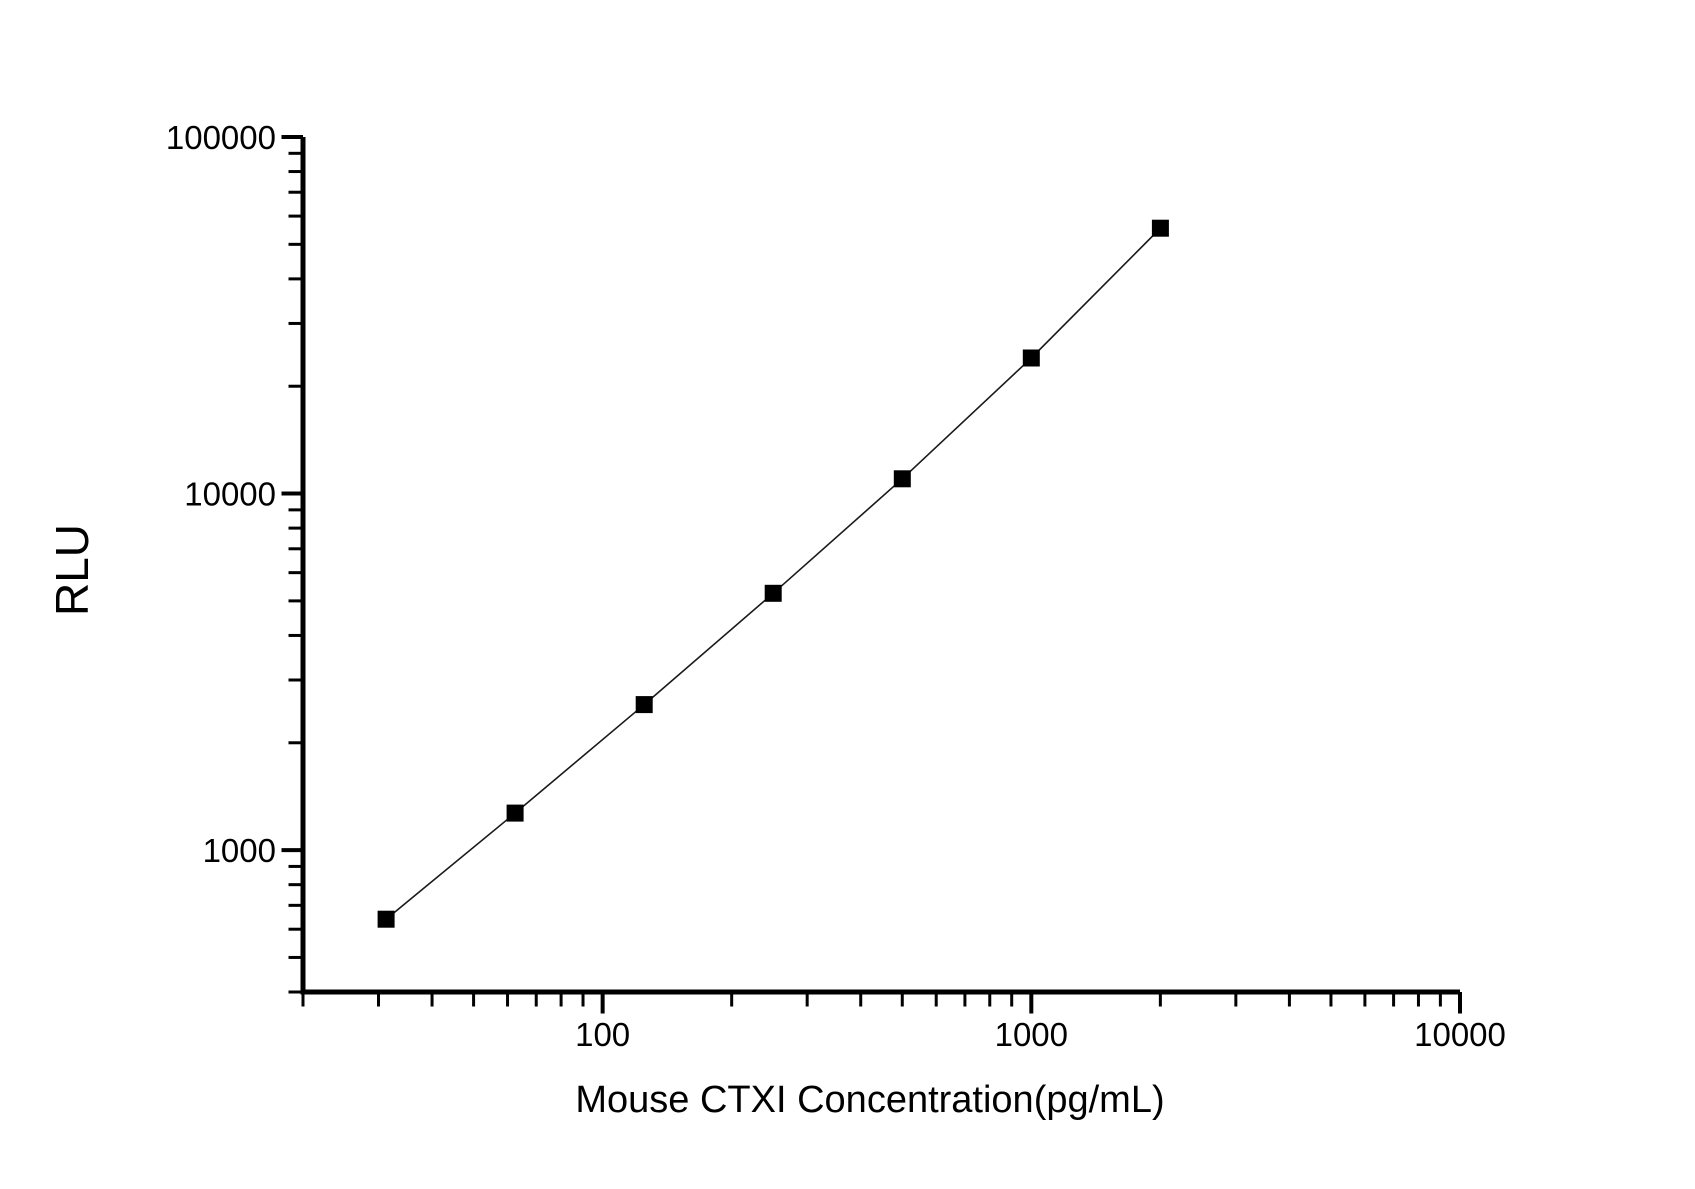  What do you see at coordinates (869, 1100) in the screenshot?
I see `x-axis-label: Mouse CTXI Concentration(pg/mL)` at bounding box center [869, 1100].